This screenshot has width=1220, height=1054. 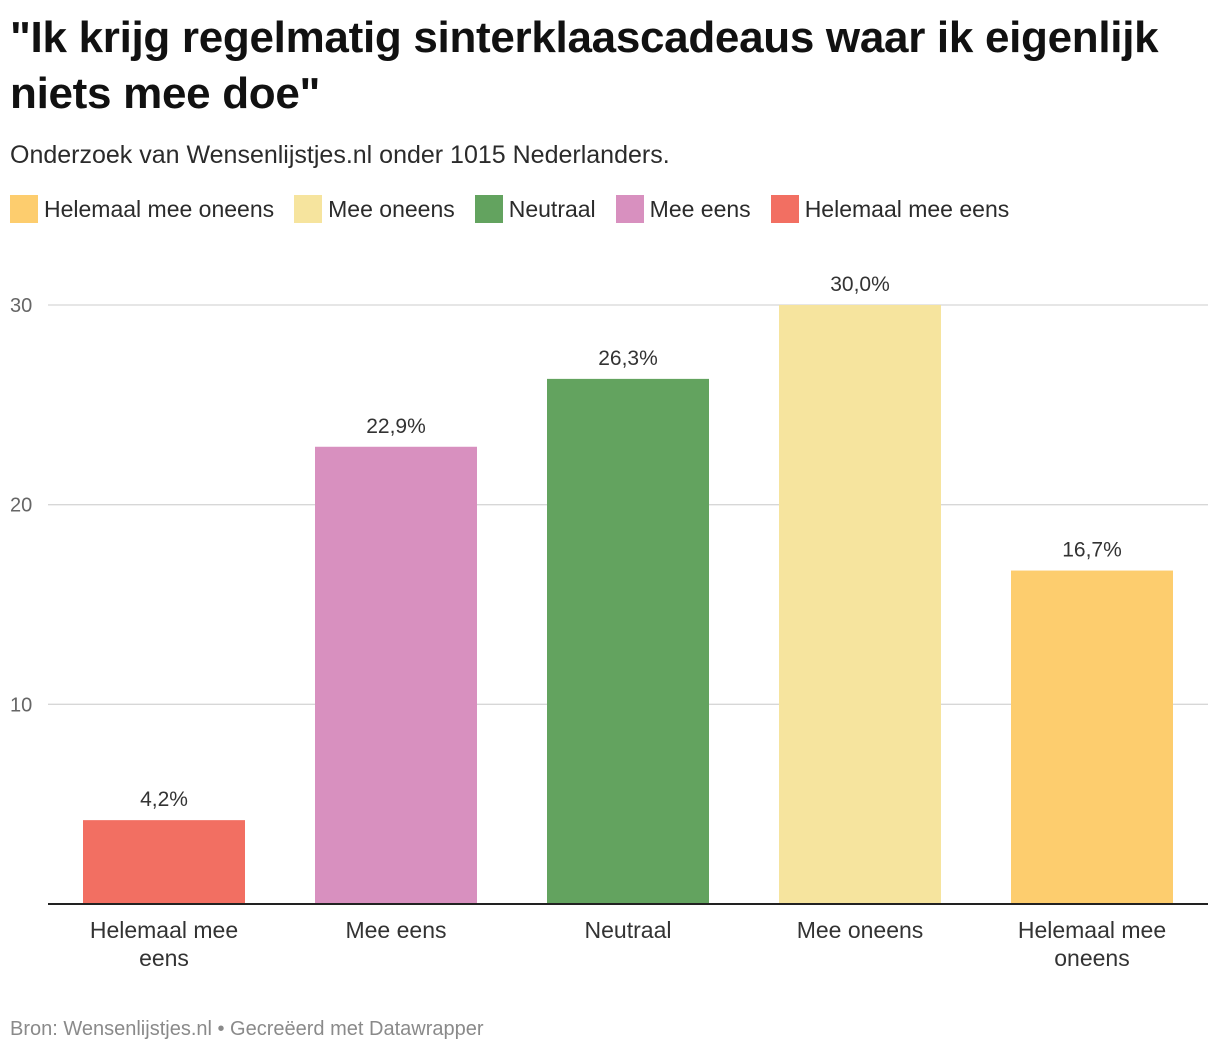 I want to click on x-category-label: Helemaal mee oneens, so click(x=1092, y=944).